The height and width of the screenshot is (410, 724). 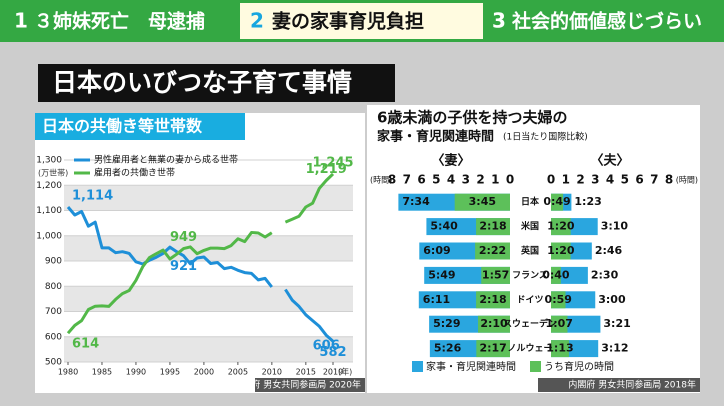 What do you see at coordinates (49, 186) in the screenshot?
I see `y-tick-label: 1,200` at bounding box center [49, 186].